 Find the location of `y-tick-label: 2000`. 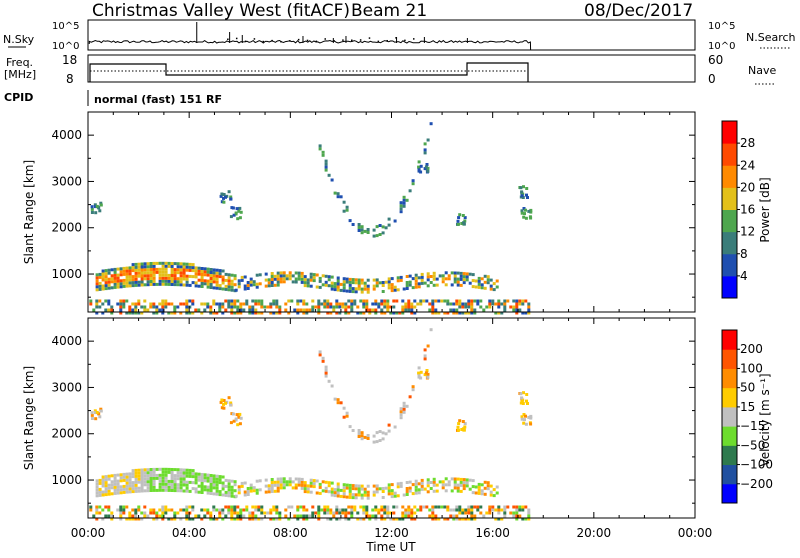

y-tick-label: 2000 is located at coordinates (66, 228).